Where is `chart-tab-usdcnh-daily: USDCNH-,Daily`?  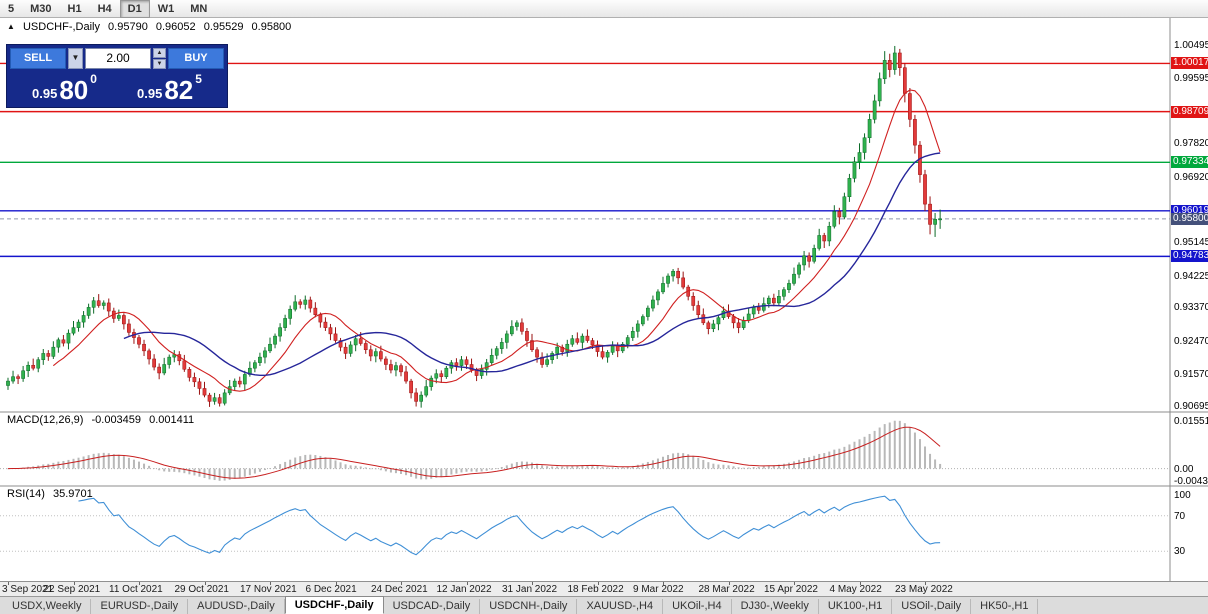 chart-tab-usdcnh-daily: USDCNH-,Daily is located at coordinates (529, 606).